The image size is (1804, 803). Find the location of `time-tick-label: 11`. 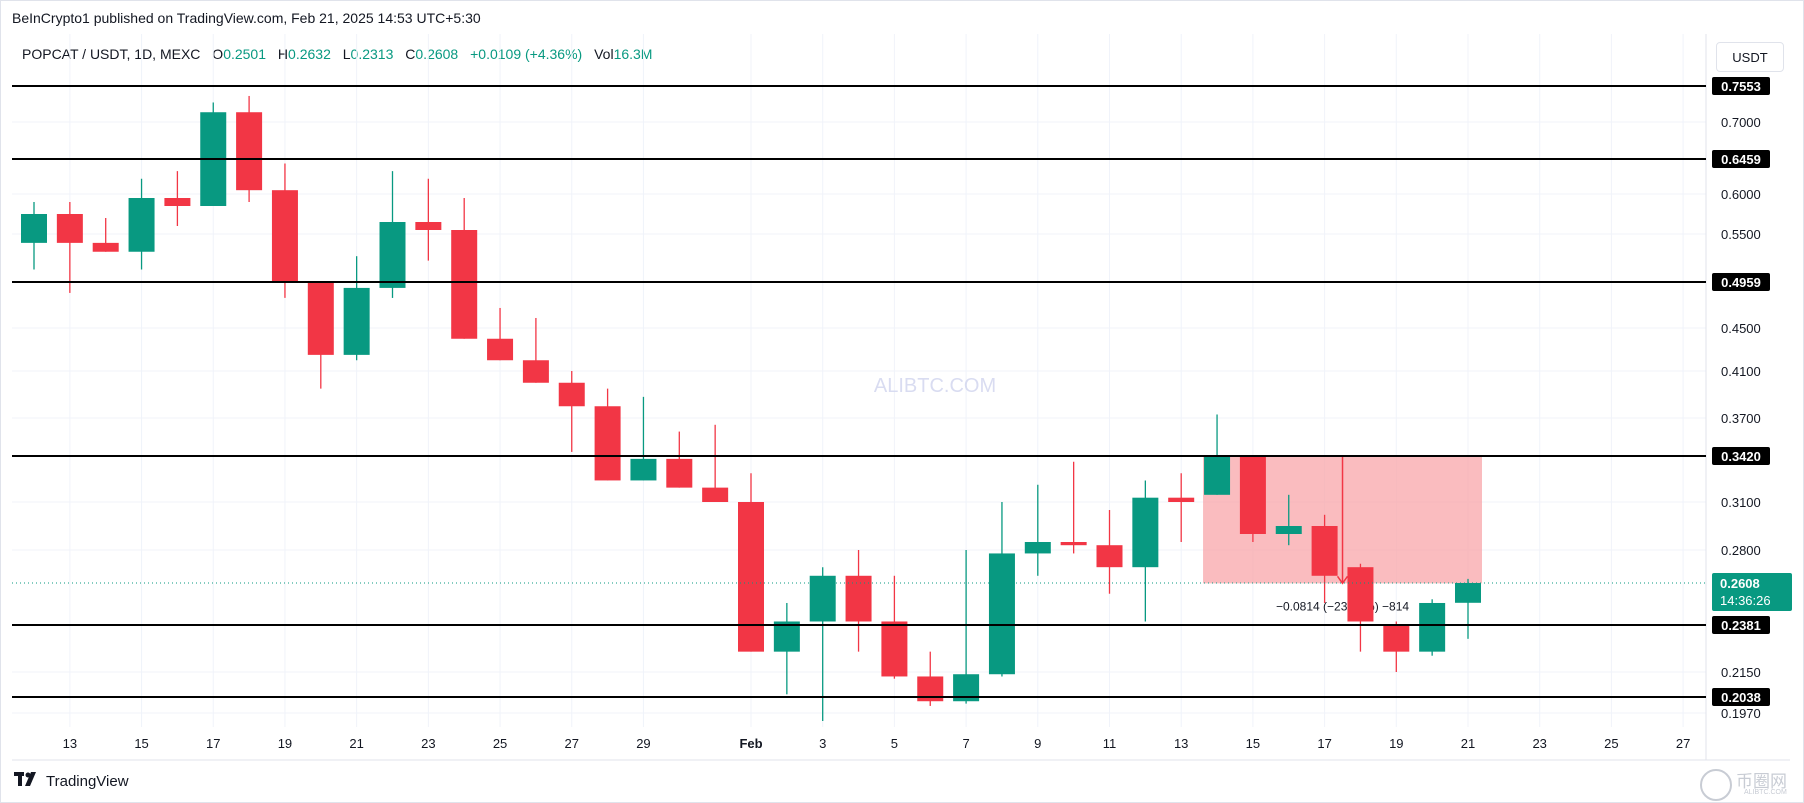

time-tick-label: 11 is located at coordinates (1110, 743).